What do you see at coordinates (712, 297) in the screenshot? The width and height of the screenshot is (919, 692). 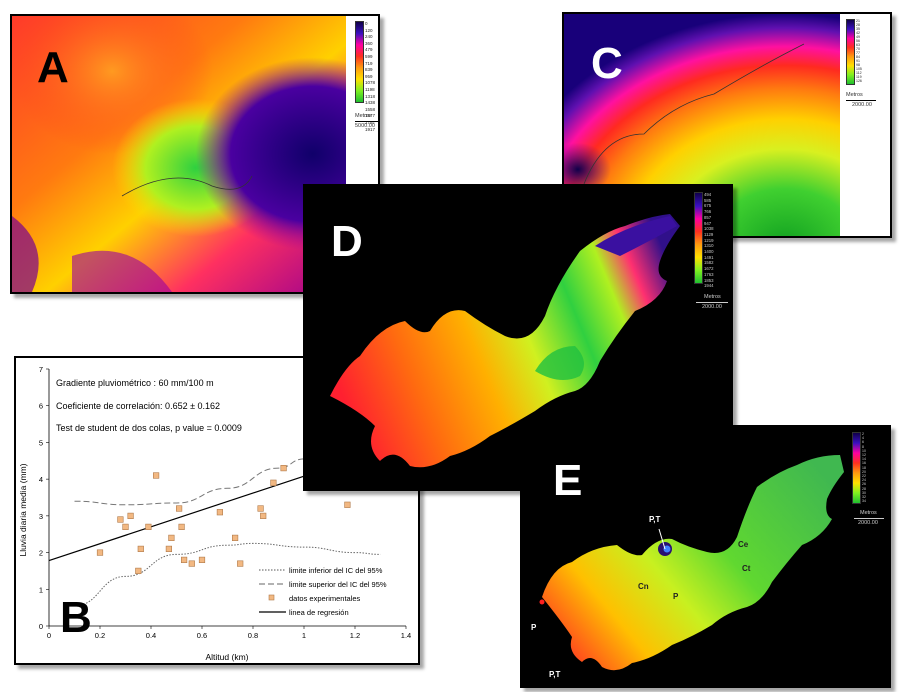 I see `legend-unit-d: Metros` at bounding box center [712, 297].